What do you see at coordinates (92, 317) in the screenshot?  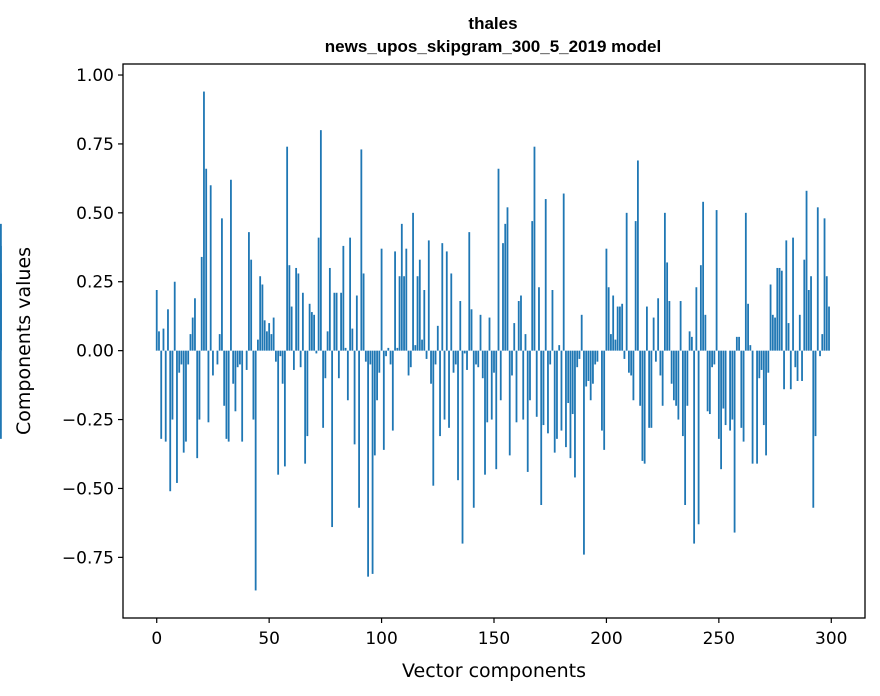 I see `y-axis-ticks: −0.75 −0.50 −0.25 0.00 0.25 0.50 0.75 1.00` at bounding box center [92, 317].